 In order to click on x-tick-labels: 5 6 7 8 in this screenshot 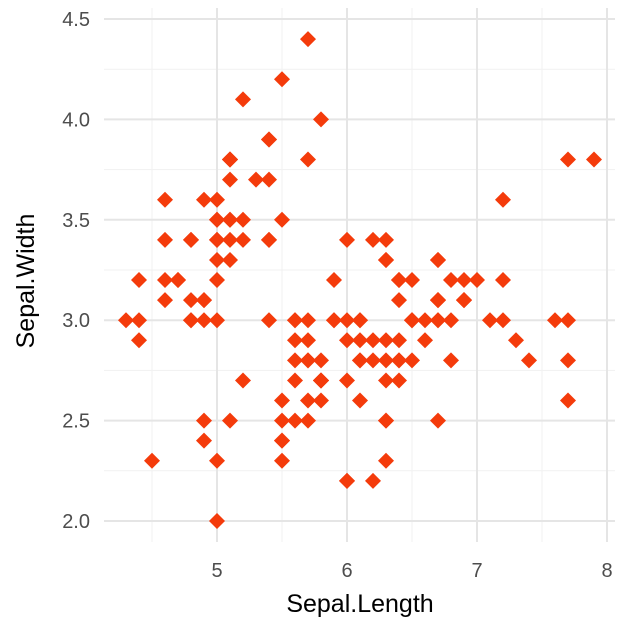, I will do `click(411, 571)`.